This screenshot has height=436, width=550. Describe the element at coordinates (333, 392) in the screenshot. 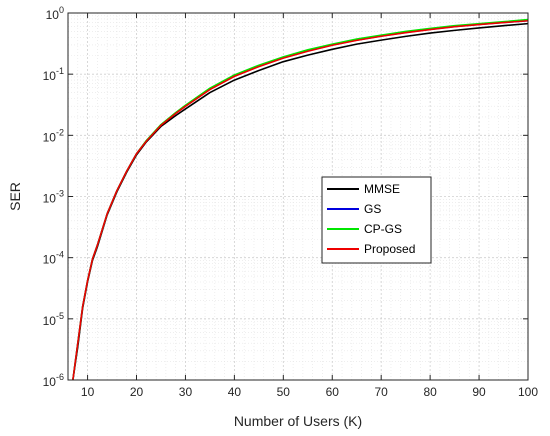

I see `x-tick-label: 60` at that location.